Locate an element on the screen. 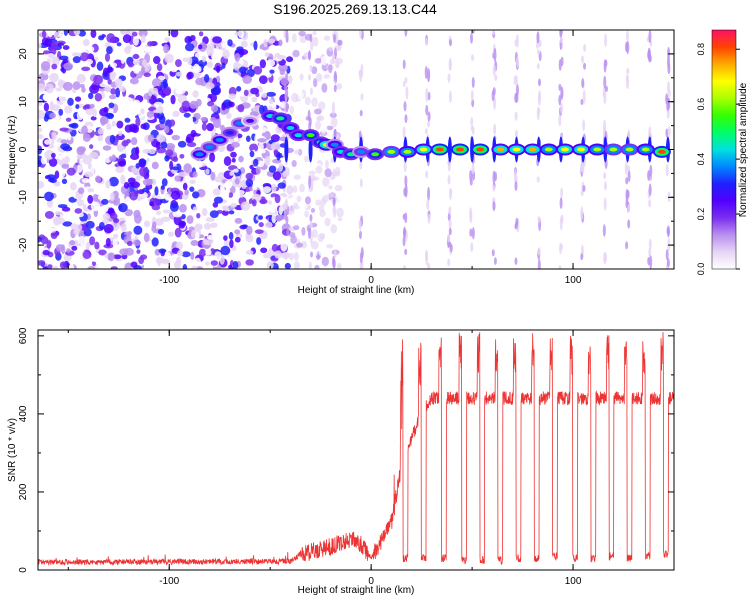 This screenshot has width=750, height=605. colorbar-gradient is located at coordinates (724, 149).